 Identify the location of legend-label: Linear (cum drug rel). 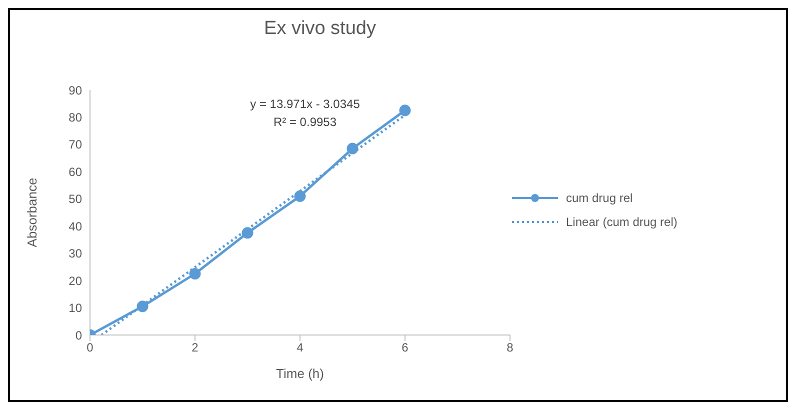
(622, 222).